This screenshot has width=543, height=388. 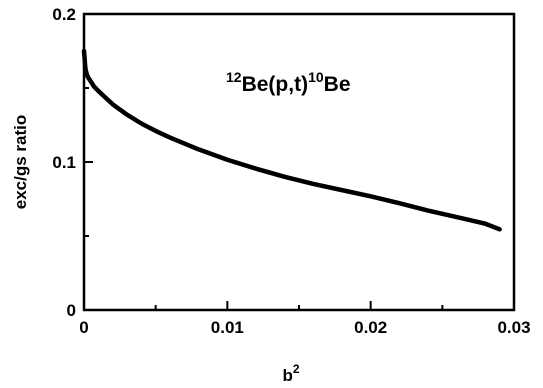 I want to click on annotation-tail: Be, so click(x=337, y=84).